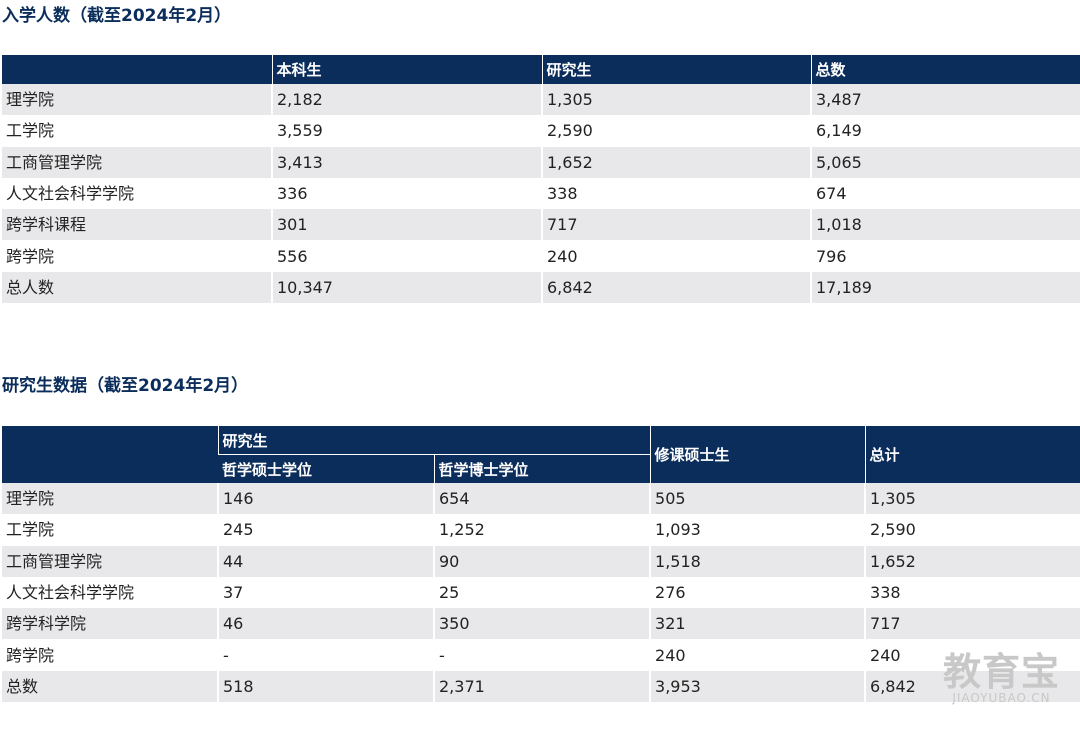  I want to click on enrollment-row: 跨学科课程 301 717 1,018, so click(541, 225).